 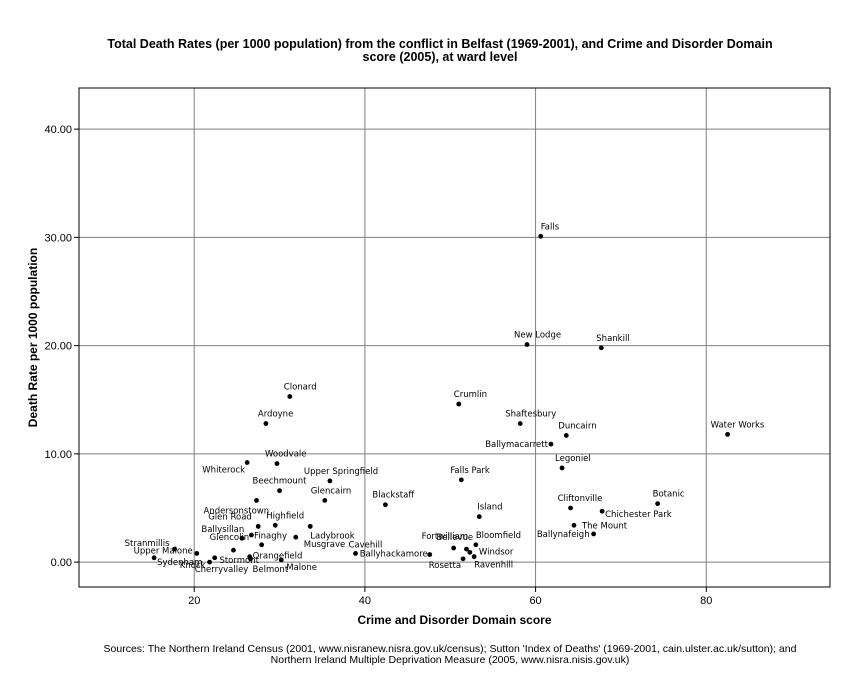 I want to click on point-label: Windsor, so click(x=496, y=552).